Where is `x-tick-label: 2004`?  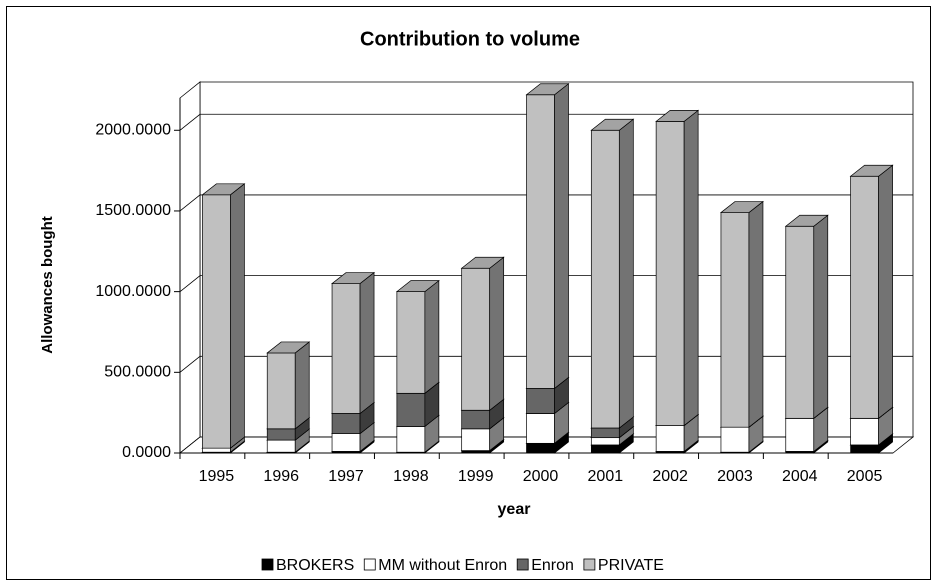 x-tick-label: 2004 is located at coordinates (800, 476).